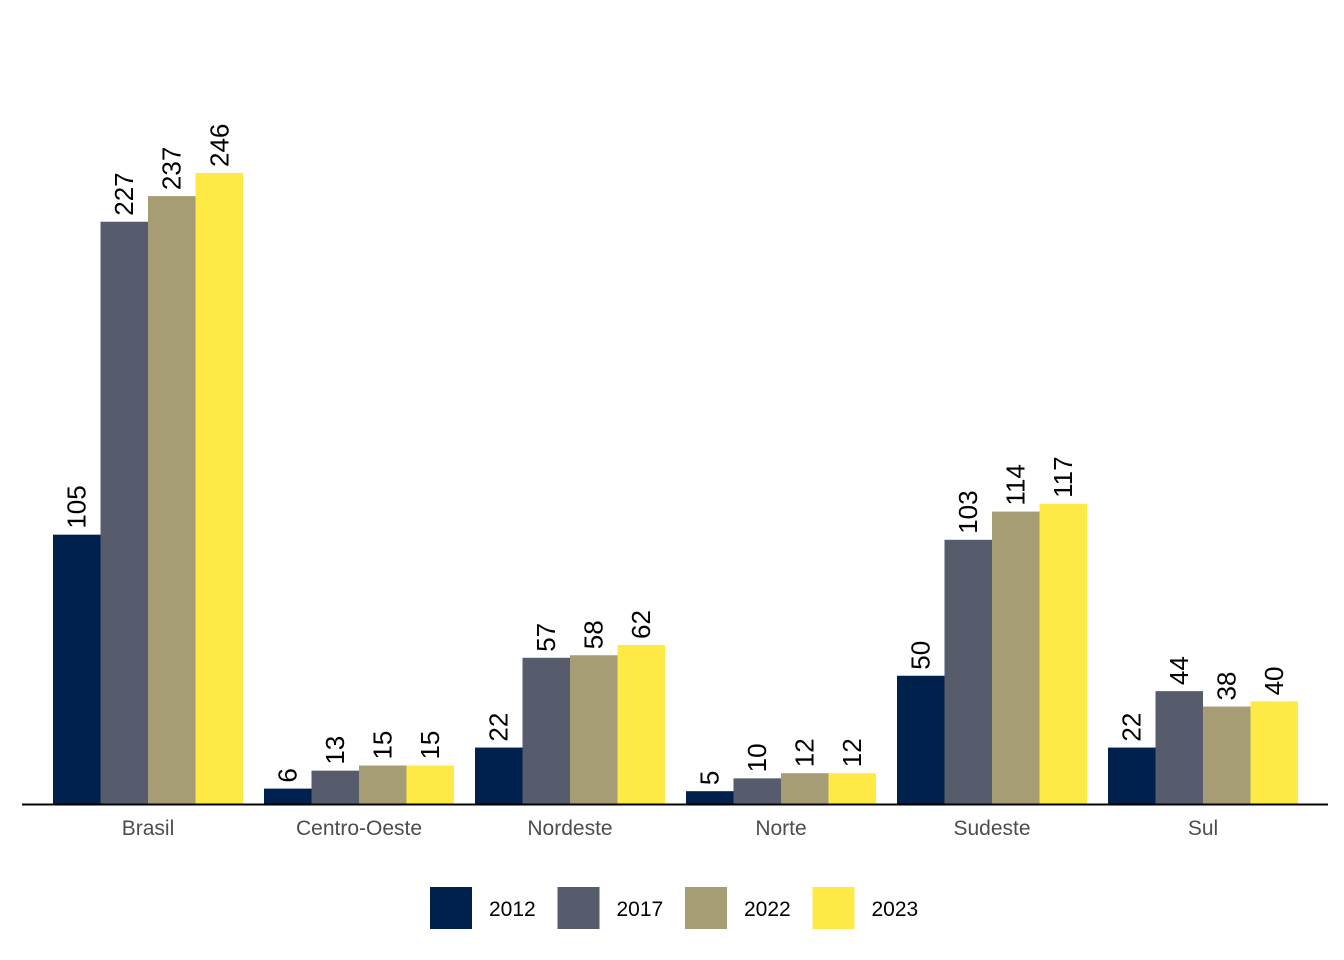 The width and height of the screenshot is (1344, 960). What do you see at coordinates (77, 506) in the screenshot?
I see `value-label: 105` at bounding box center [77, 506].